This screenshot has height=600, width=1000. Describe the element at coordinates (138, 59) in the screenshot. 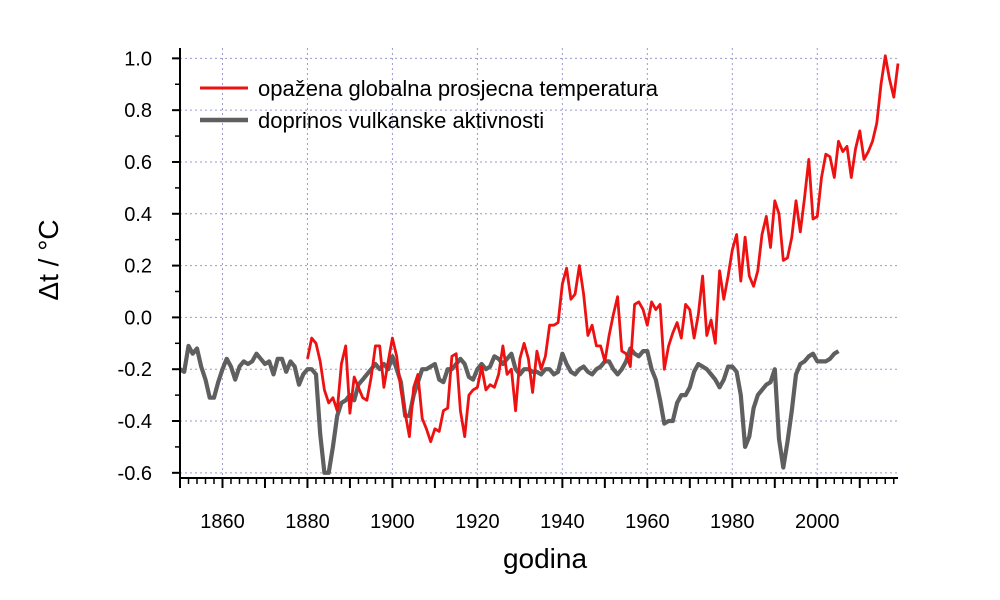

I see `y-tick-label: 1.0` at that location.